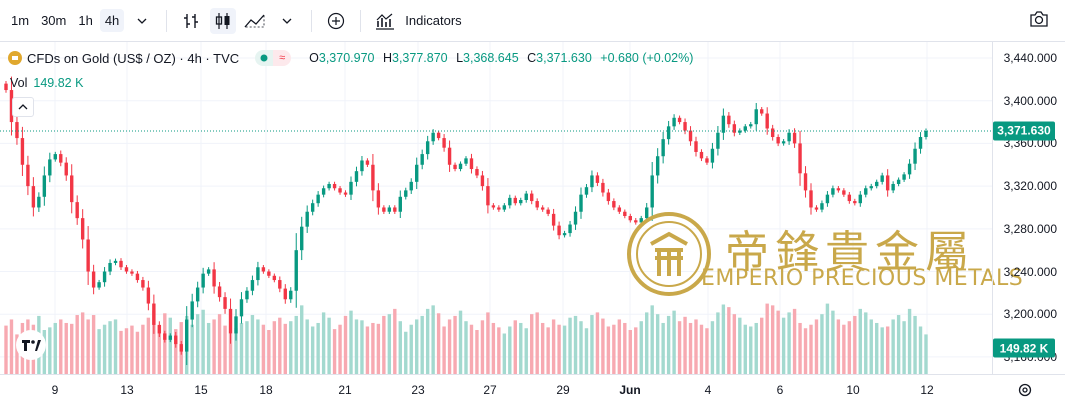  Describe the element at coordinates (1030, 58) in the screenshot. I see `y-tick-label: 3,440.000` at that location.